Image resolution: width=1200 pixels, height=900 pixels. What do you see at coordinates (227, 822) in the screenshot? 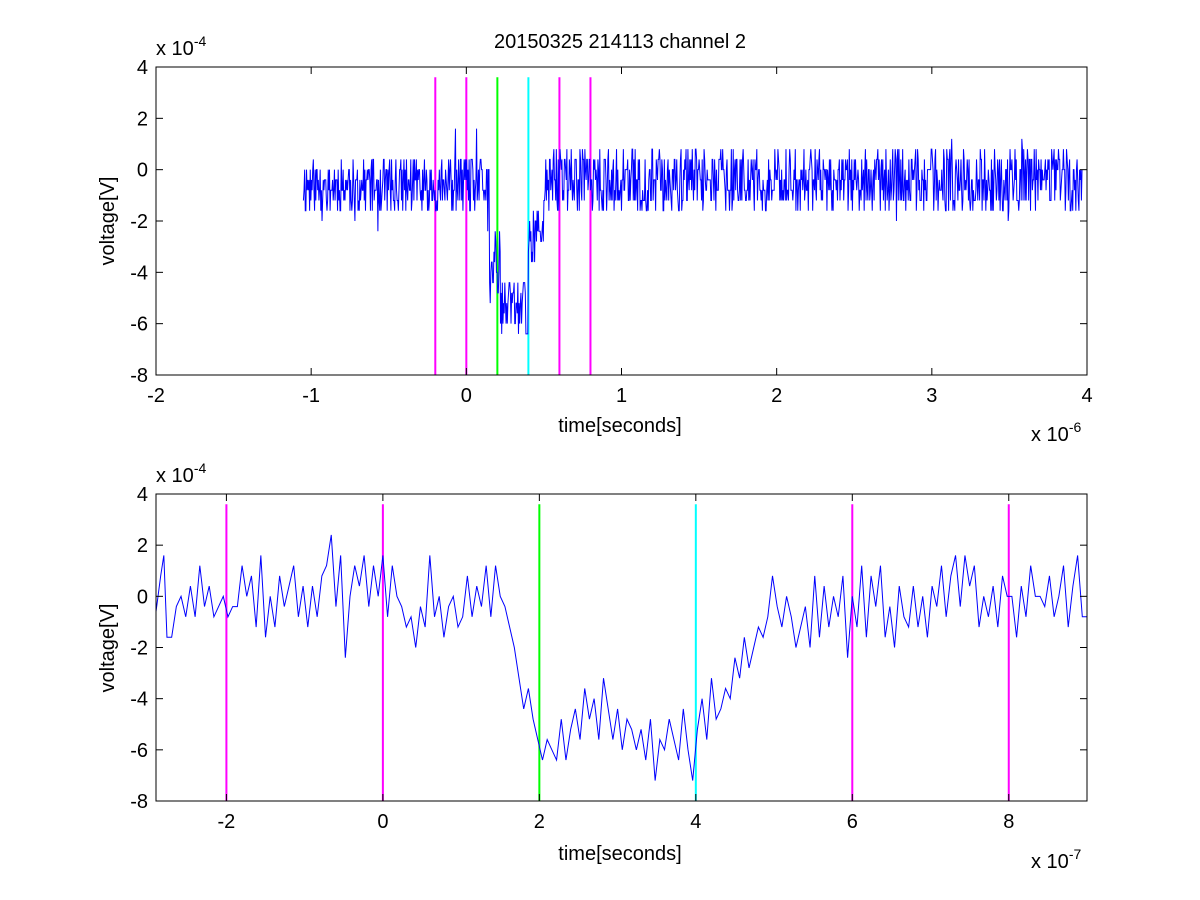
I see `bottom-plot-x-tick-label: -2` at bounding box center [227, 822].